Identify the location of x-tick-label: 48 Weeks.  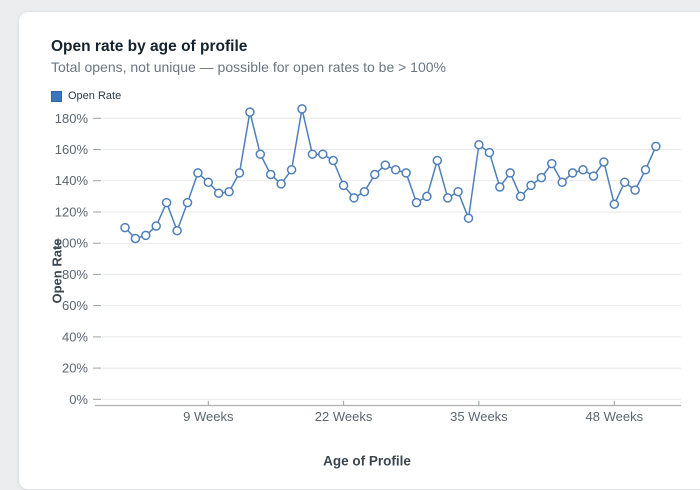
(615, 416).